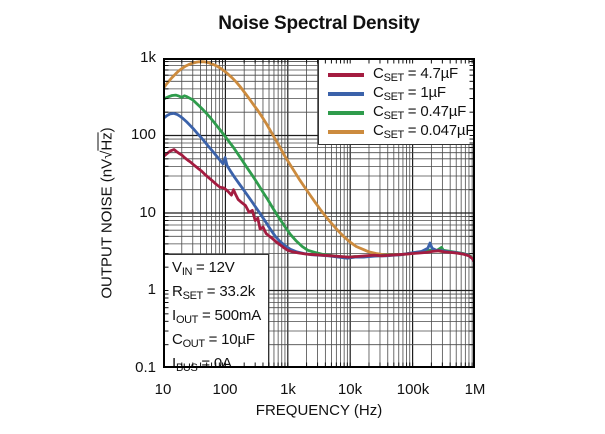  I want to click on y-tick-1k: 1k, so click(148, 57).